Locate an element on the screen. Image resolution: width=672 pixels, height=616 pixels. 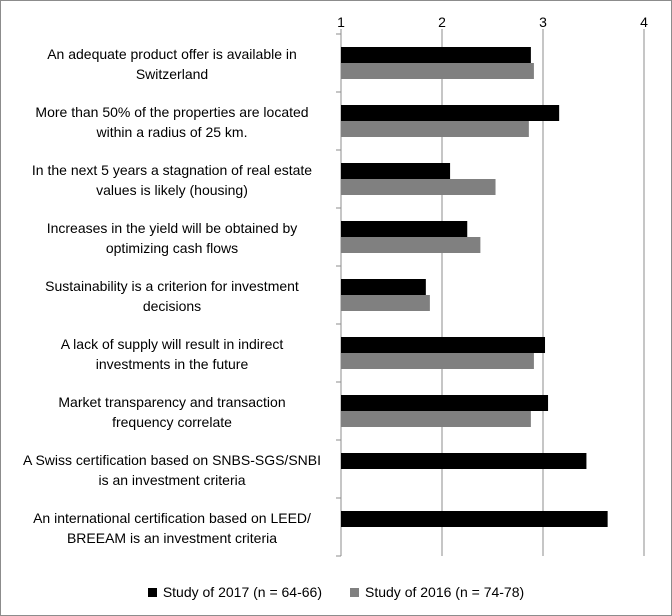
category-label-2-line-2: within a radius of 25 km. is located at coordinates (172, 132).